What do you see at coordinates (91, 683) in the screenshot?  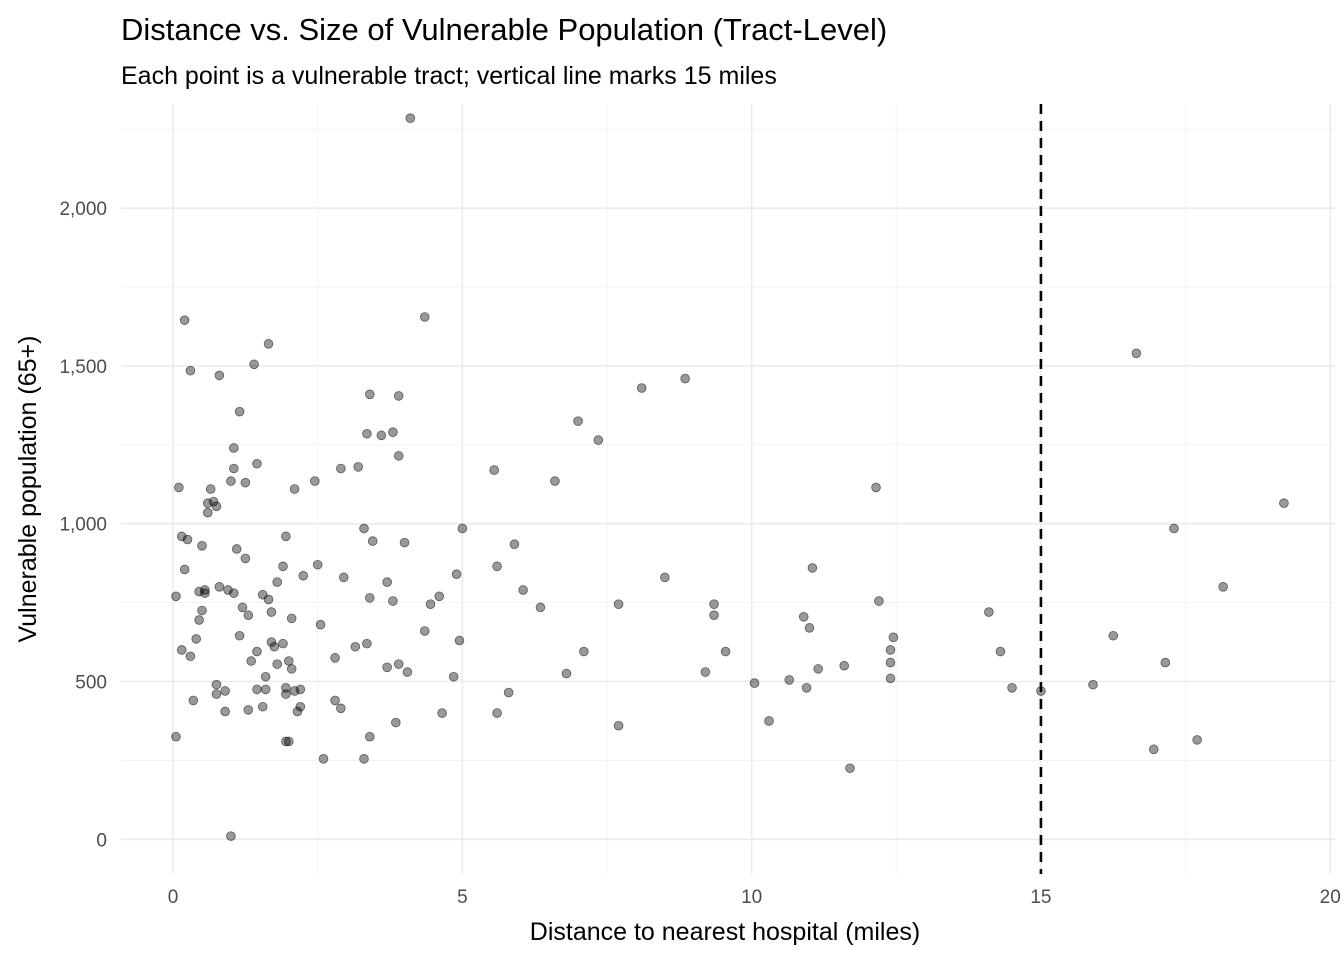 I see `y-tick-label: 500` at bounding box center [91, 683].